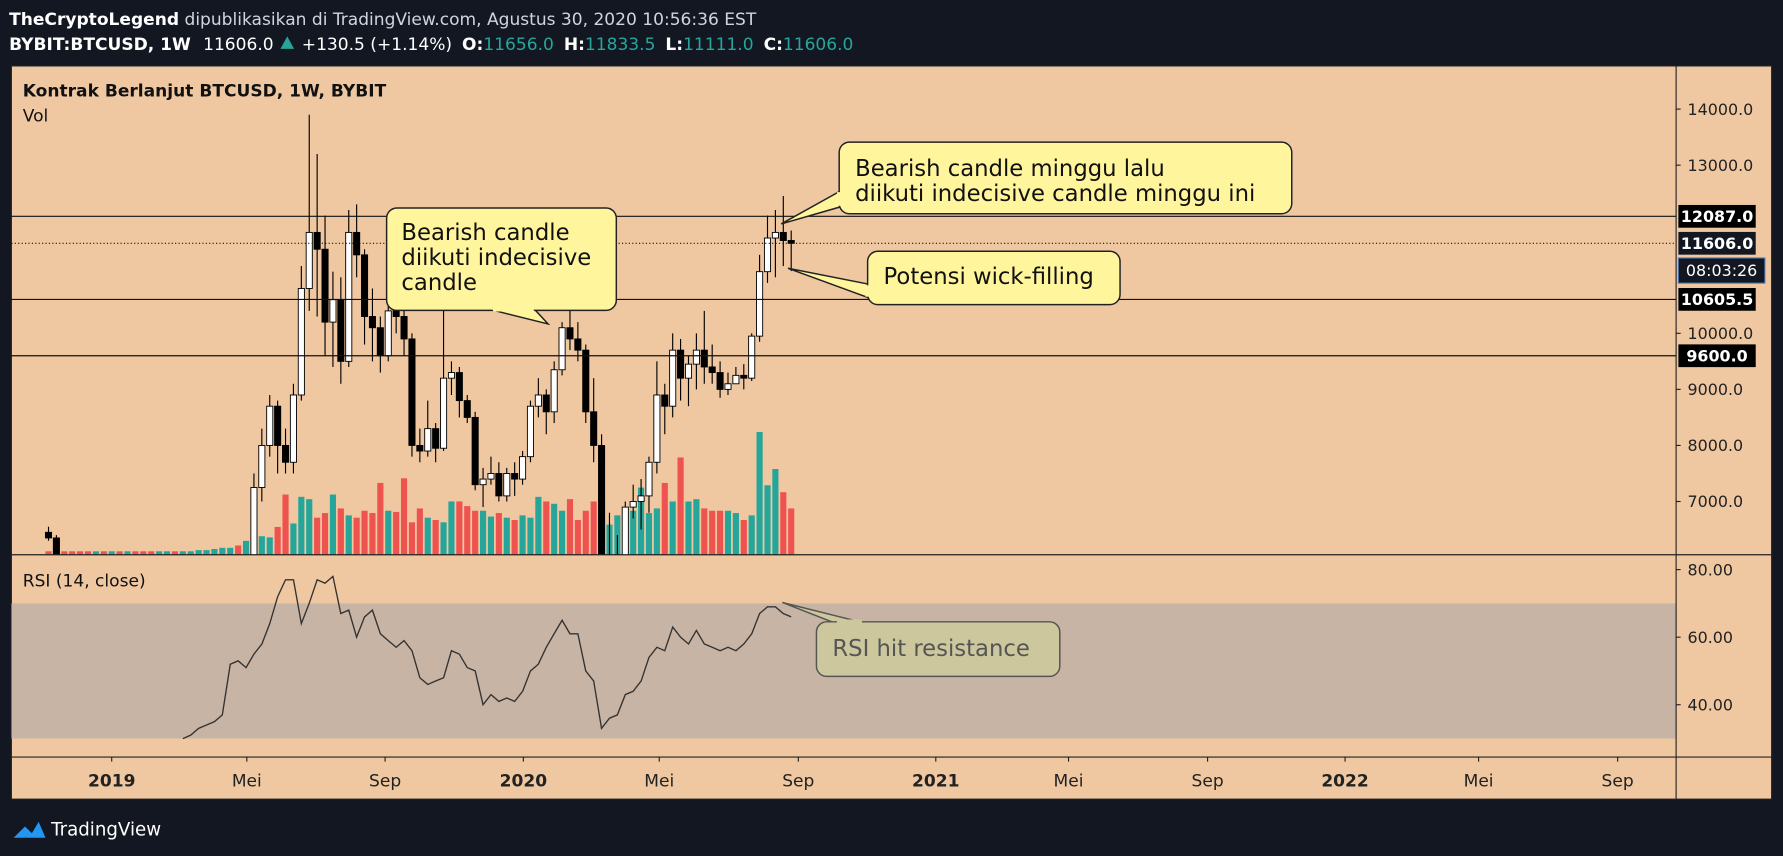 Image resolution: width=1783 pixels, height=856 pixels. I want to click on level-label: 9600.0, so click(1716, 355).